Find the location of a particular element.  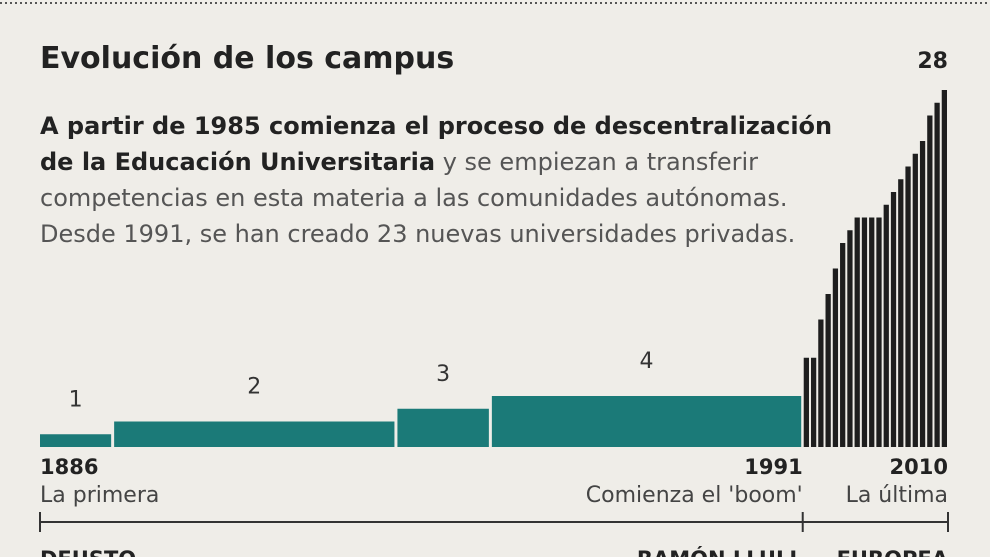

milestone-label: La primera is located at coordinates (99, 495).